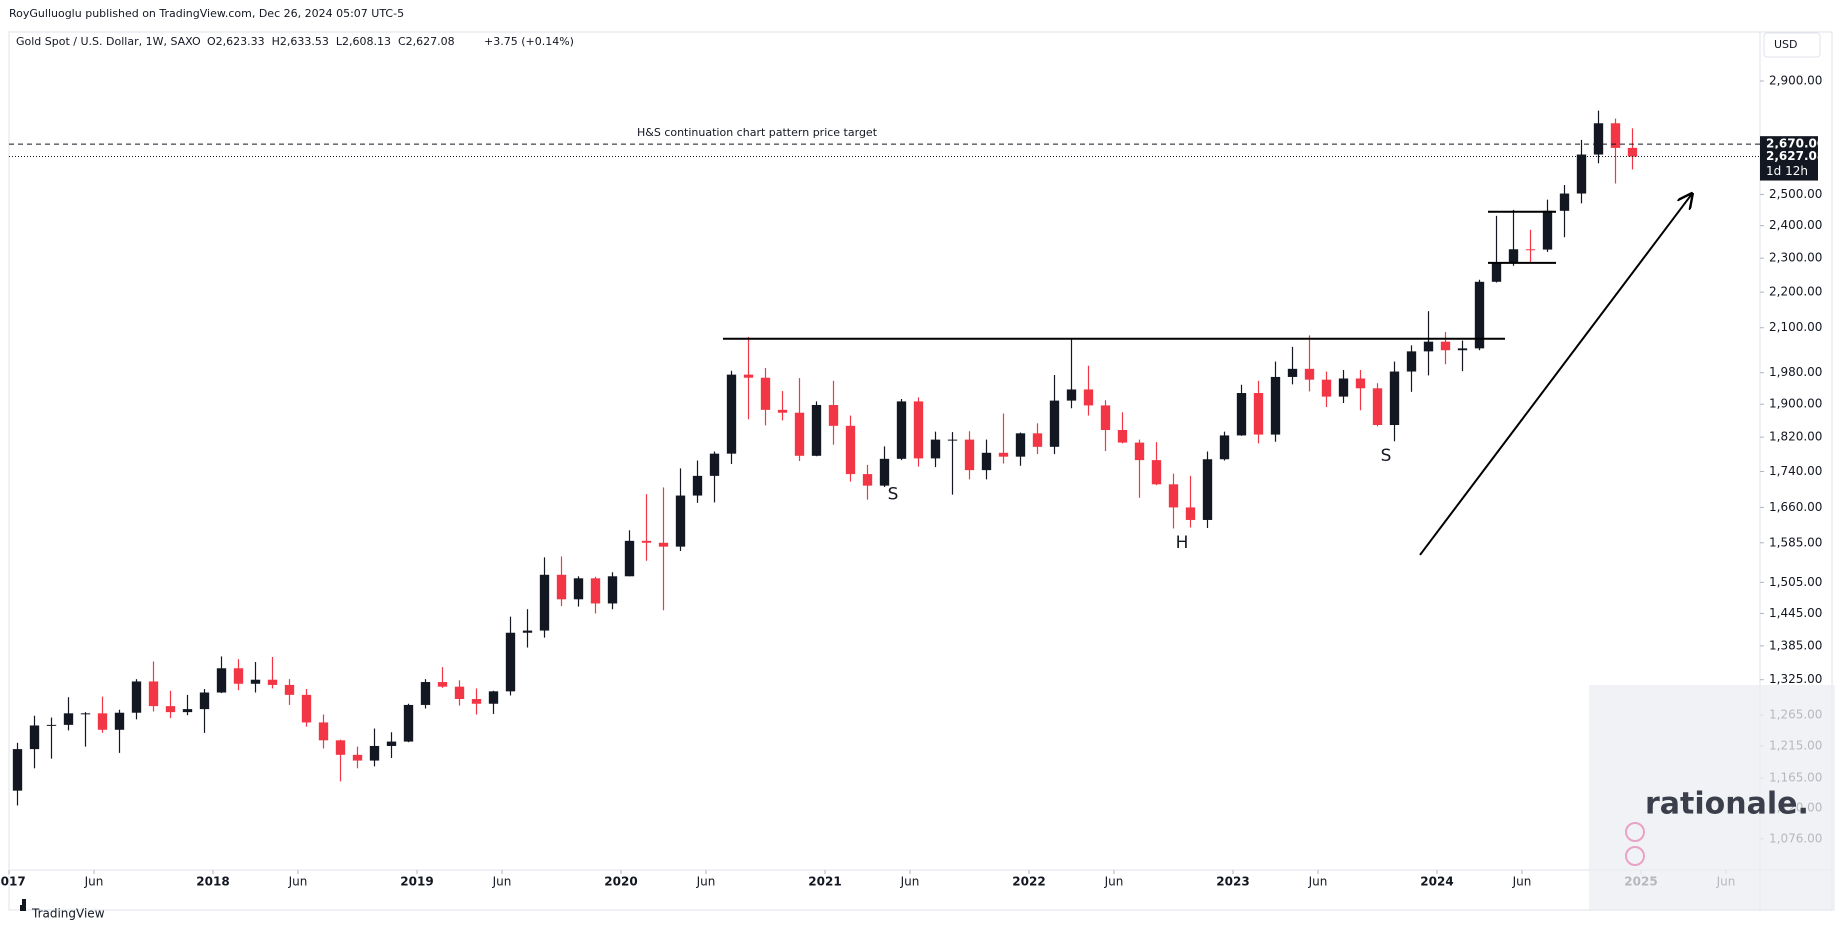 The width and height of the screenshot is (1835, 931). Describe the element at coordinates (1232, 882) in the screenshot. I see `x-tick-label: 2023` at that location.